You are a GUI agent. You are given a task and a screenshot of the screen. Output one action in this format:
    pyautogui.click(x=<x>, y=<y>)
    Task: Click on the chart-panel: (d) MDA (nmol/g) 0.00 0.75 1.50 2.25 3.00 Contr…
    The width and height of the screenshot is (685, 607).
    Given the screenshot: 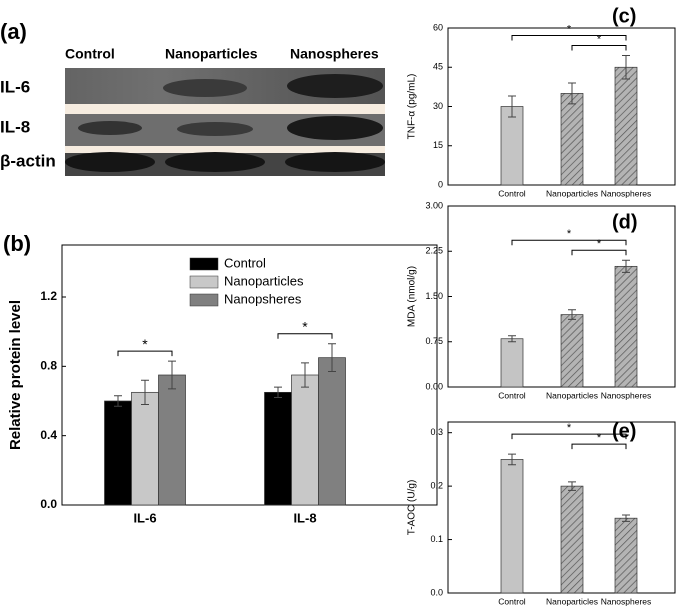 What is the action you would take?
    pyautogui.click(x=541, y=300)
    